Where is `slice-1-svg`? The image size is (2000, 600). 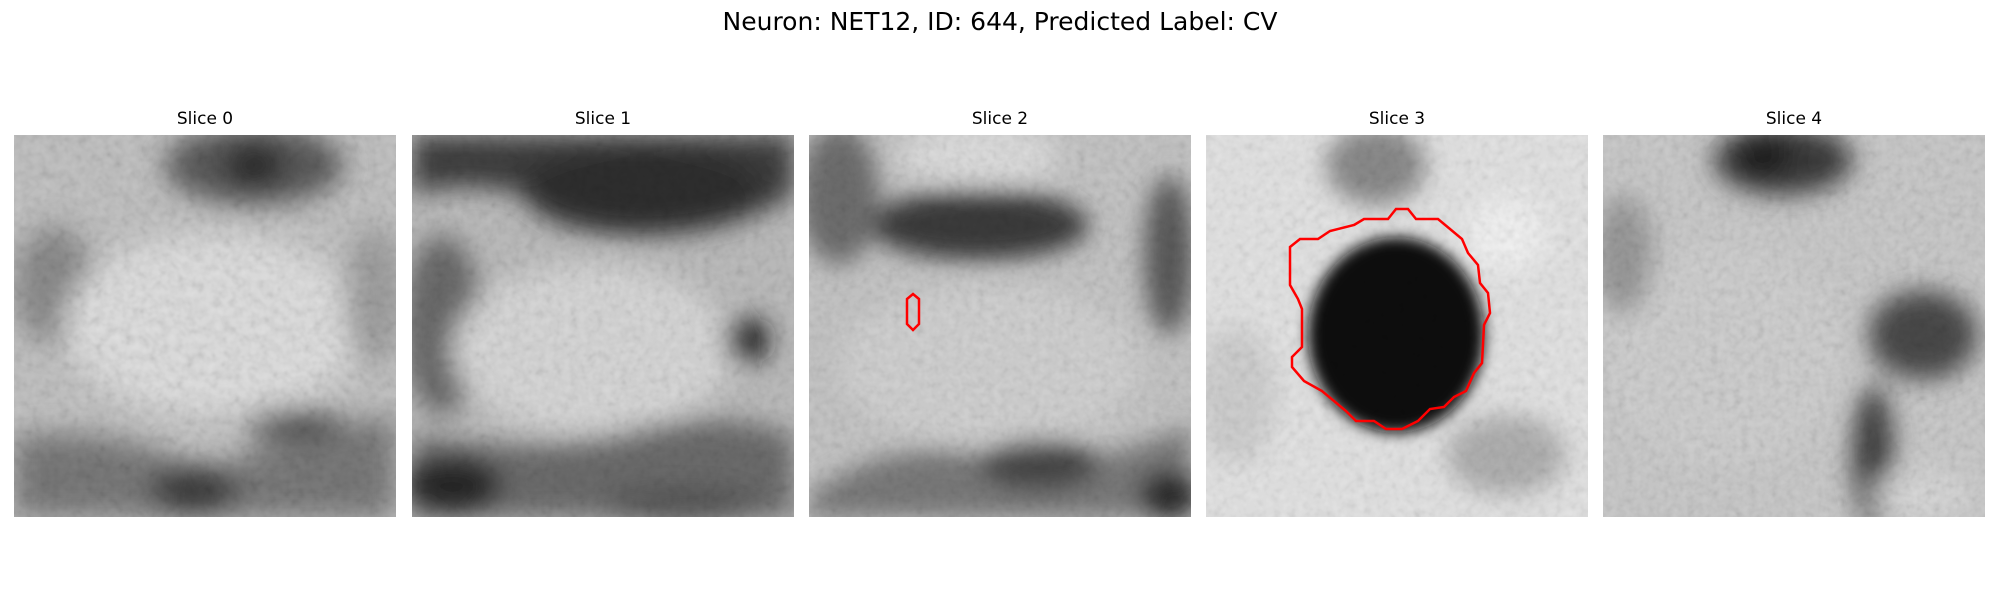
slice-1-svg is located at coordinates (603, 326).